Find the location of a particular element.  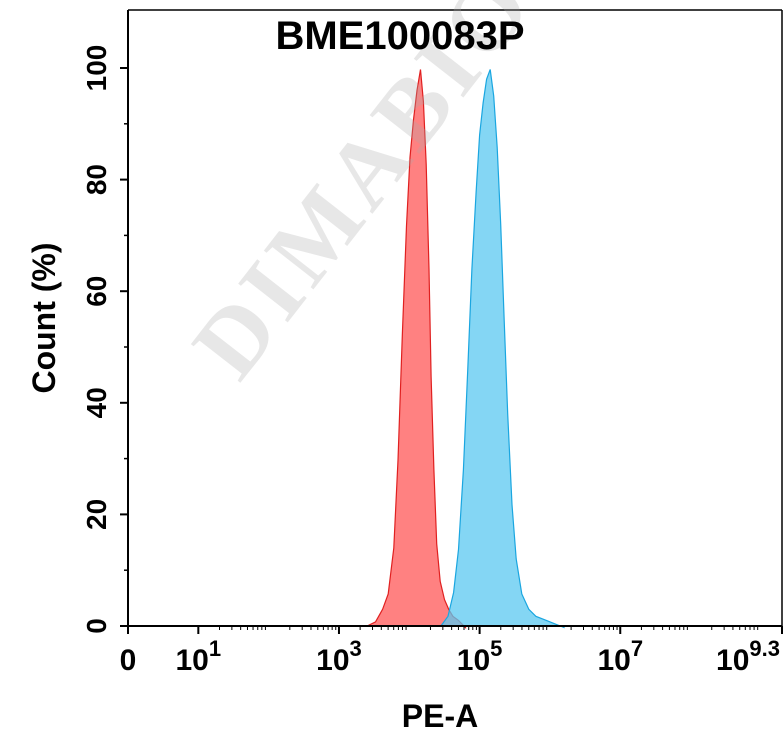

x-axis-label: PE-A is located at coordinates (440, 716).